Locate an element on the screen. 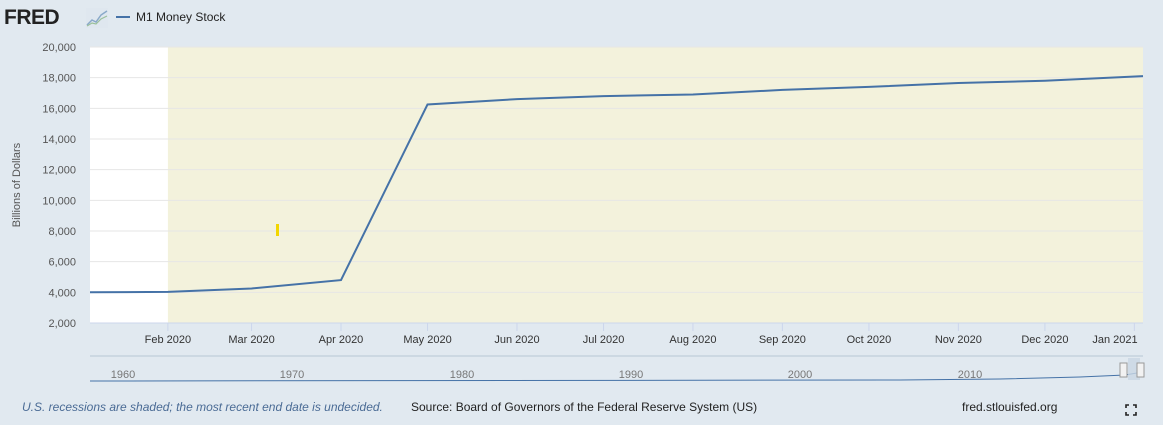 This screenshot has height=425, width=1163. x-tick-label: Mar 2020 is located at coordinates (251, 340).